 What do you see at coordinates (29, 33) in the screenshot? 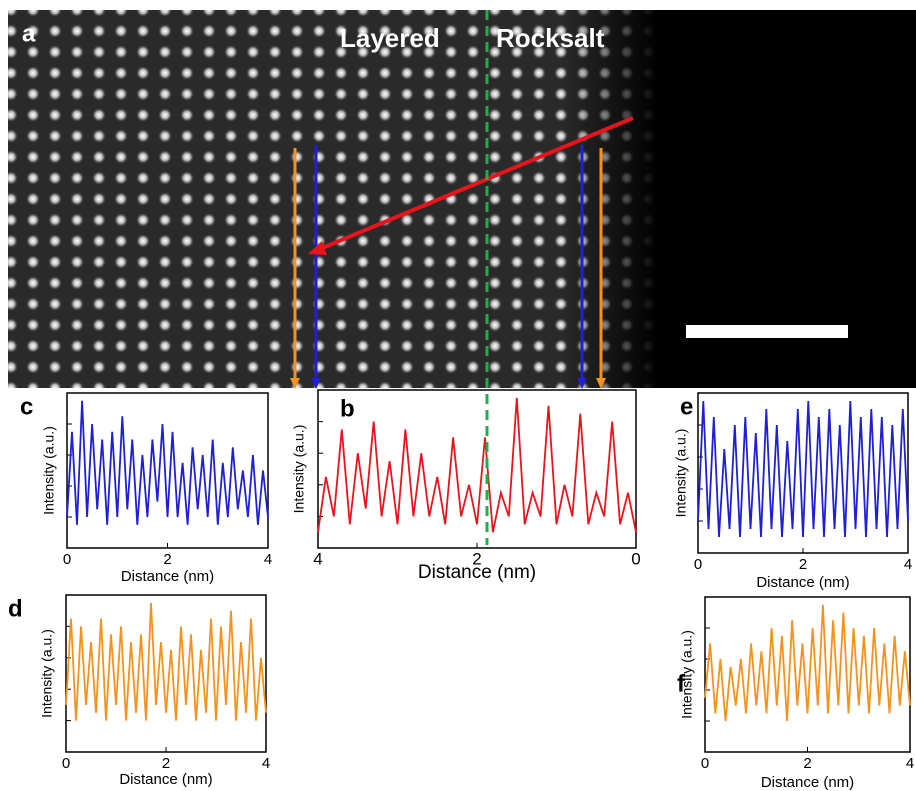
I see `panel-label: a` at bounding box center [29, 33].